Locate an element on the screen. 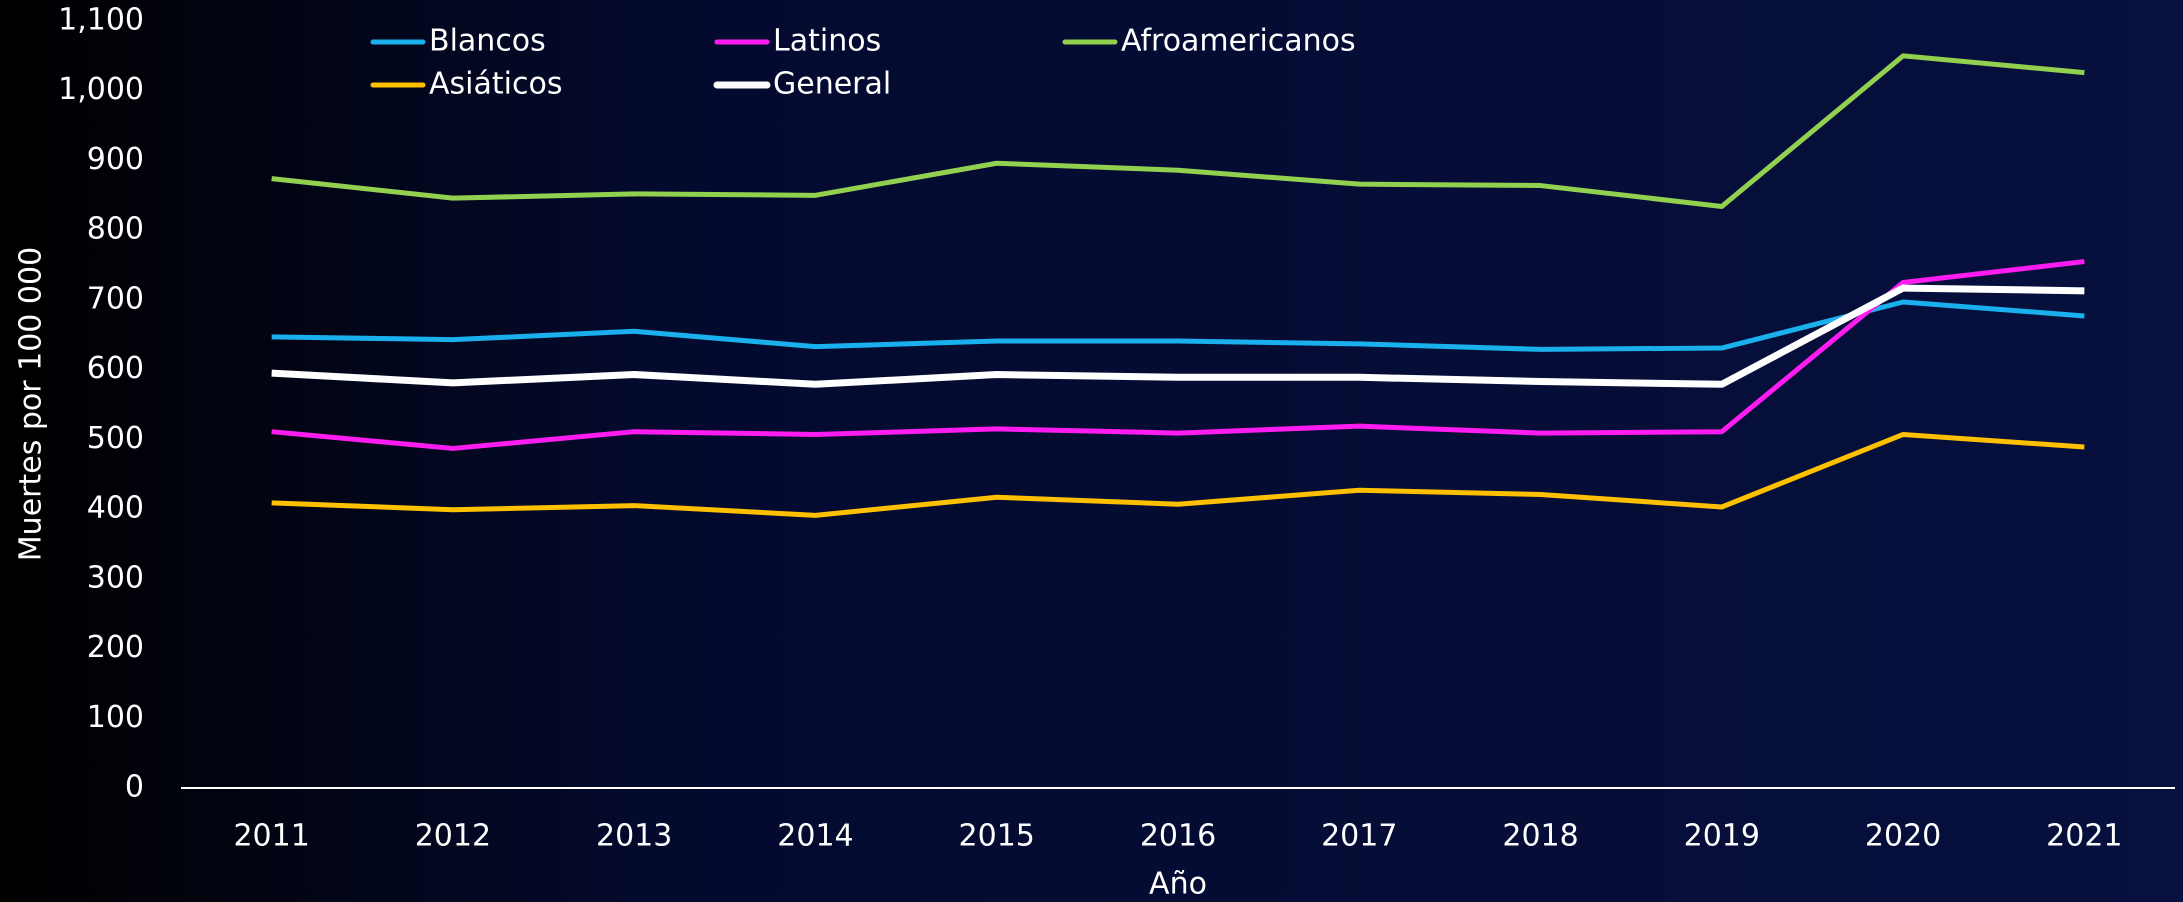 This screenshot has width=2183, height=902. y-tick-label: 500 is located at coordinates (115, 438).